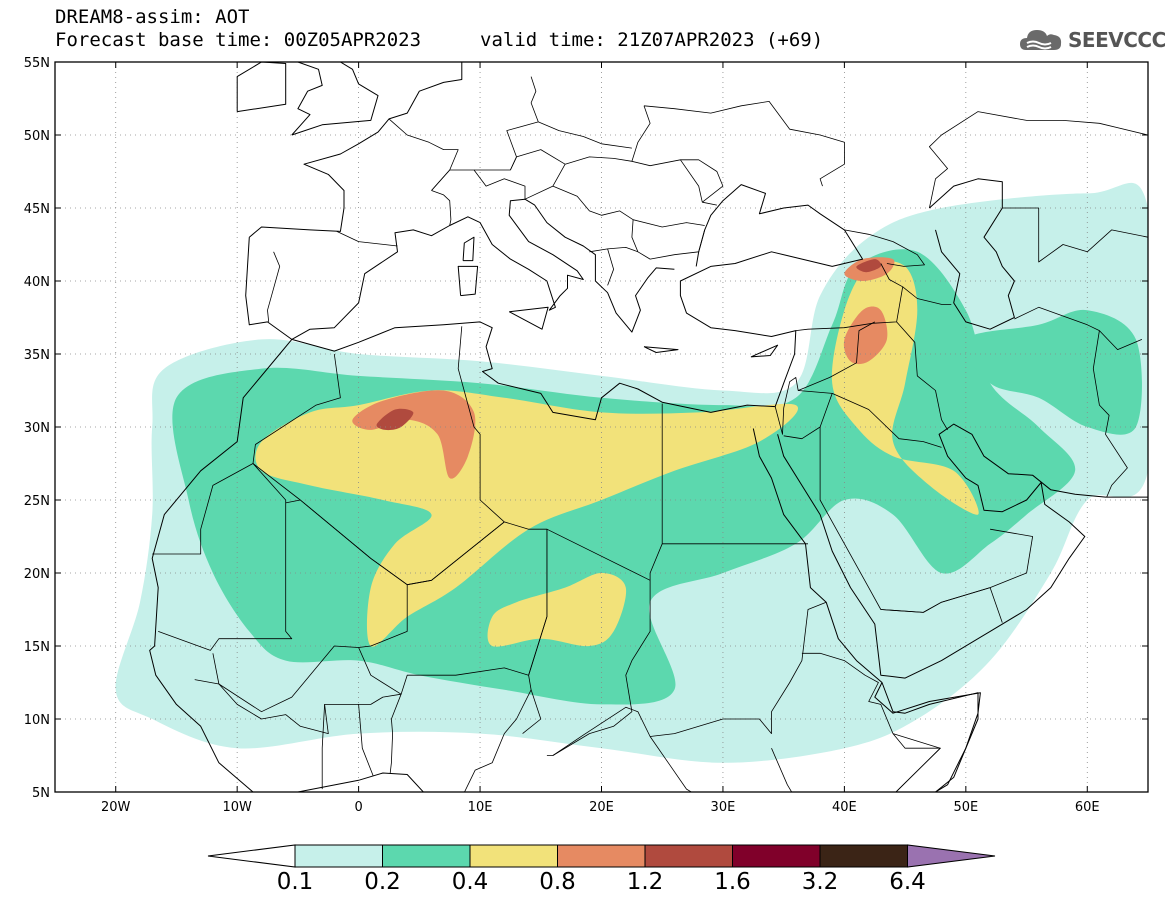  I want to click on seevccc-logo: SEEVCCC, so click(1091, 40).